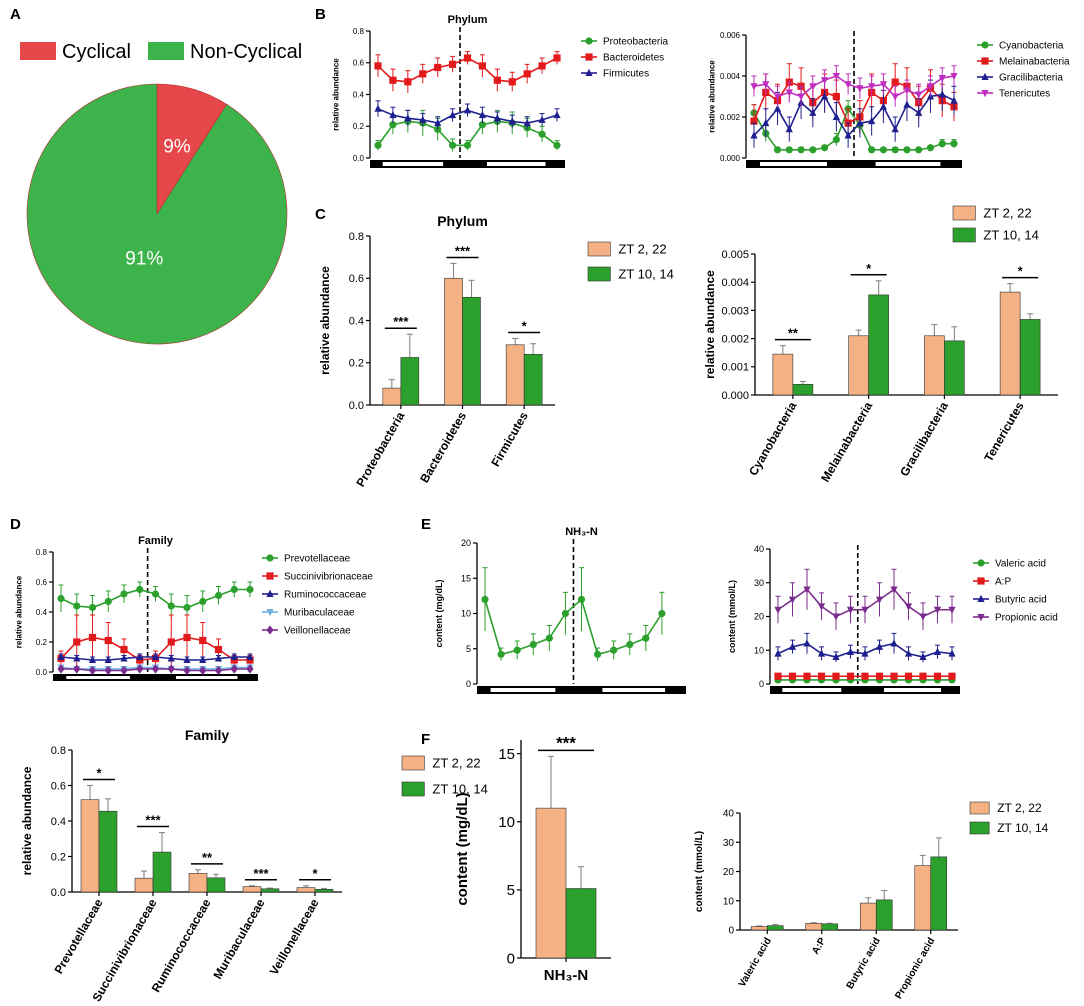 This screenshot has height=1006, width=1084. I want to click on light-dark-bar, so click(155, 677).